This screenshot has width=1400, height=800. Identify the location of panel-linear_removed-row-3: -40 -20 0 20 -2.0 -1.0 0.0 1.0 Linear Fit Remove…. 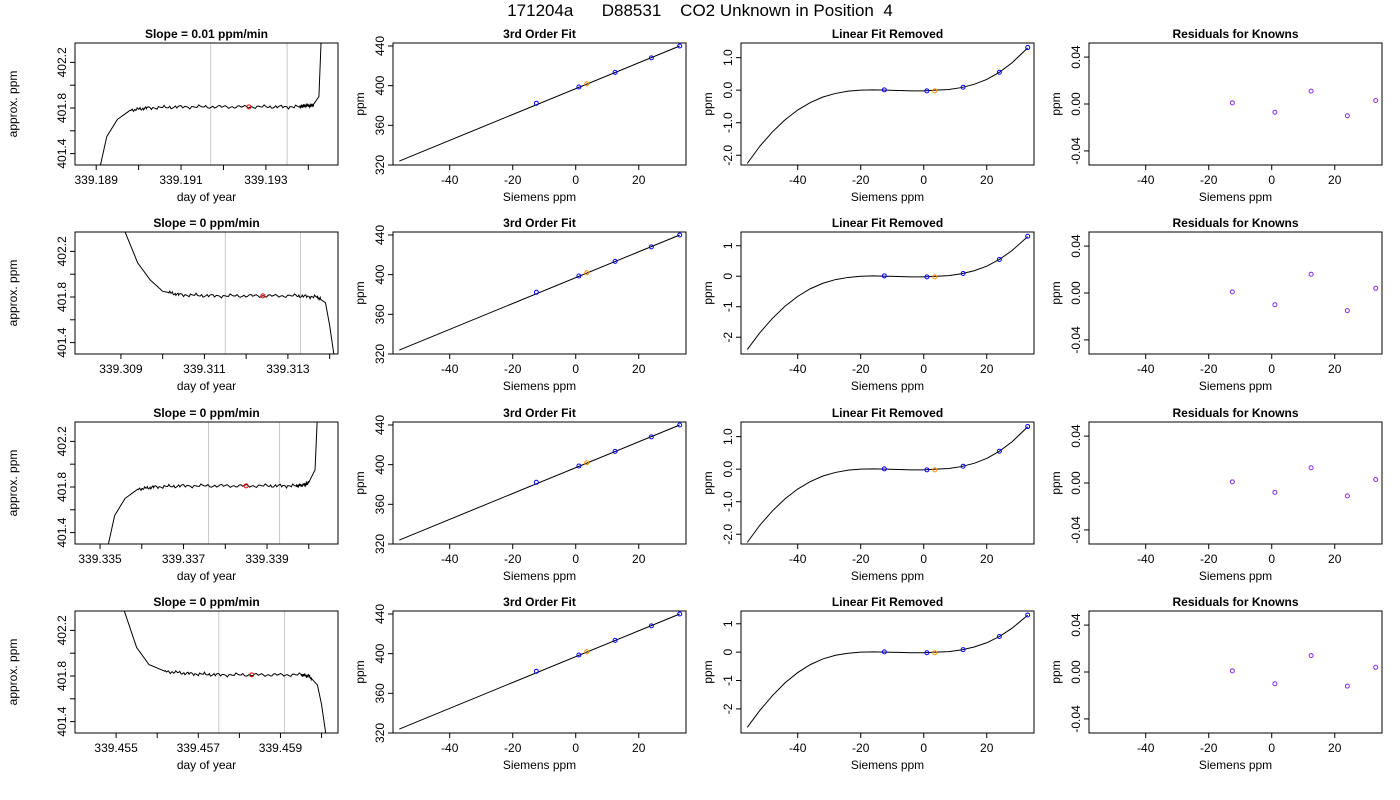
(868, 494).